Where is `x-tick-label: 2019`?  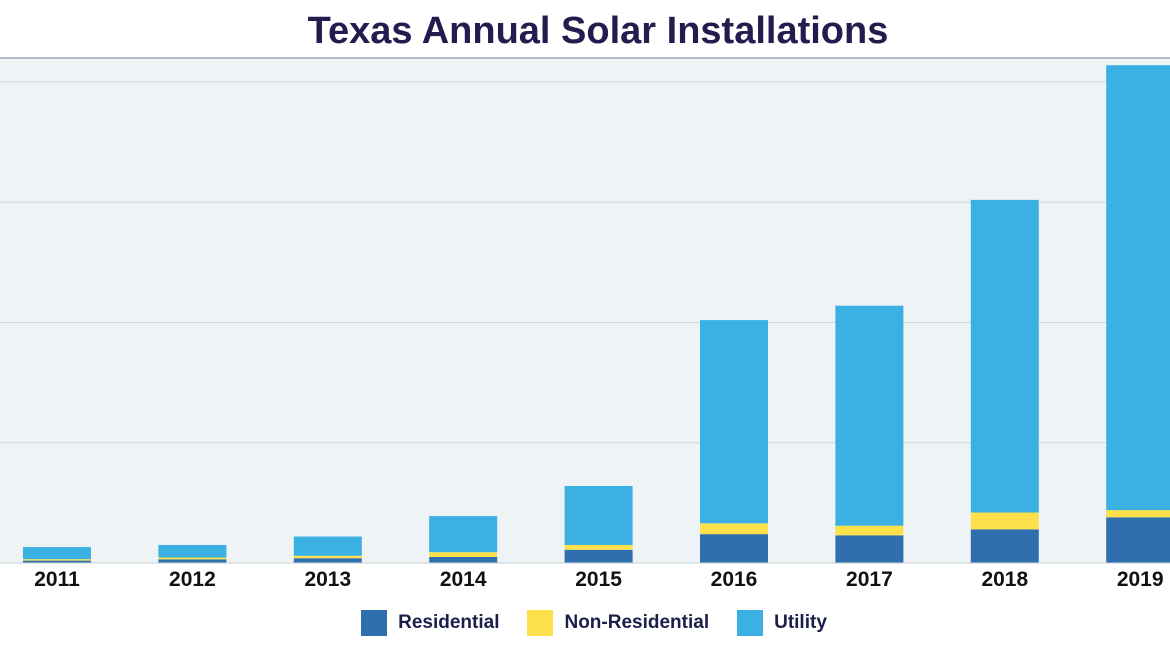
x-tick-label: 2019 is located at coordinates (1140, 579).